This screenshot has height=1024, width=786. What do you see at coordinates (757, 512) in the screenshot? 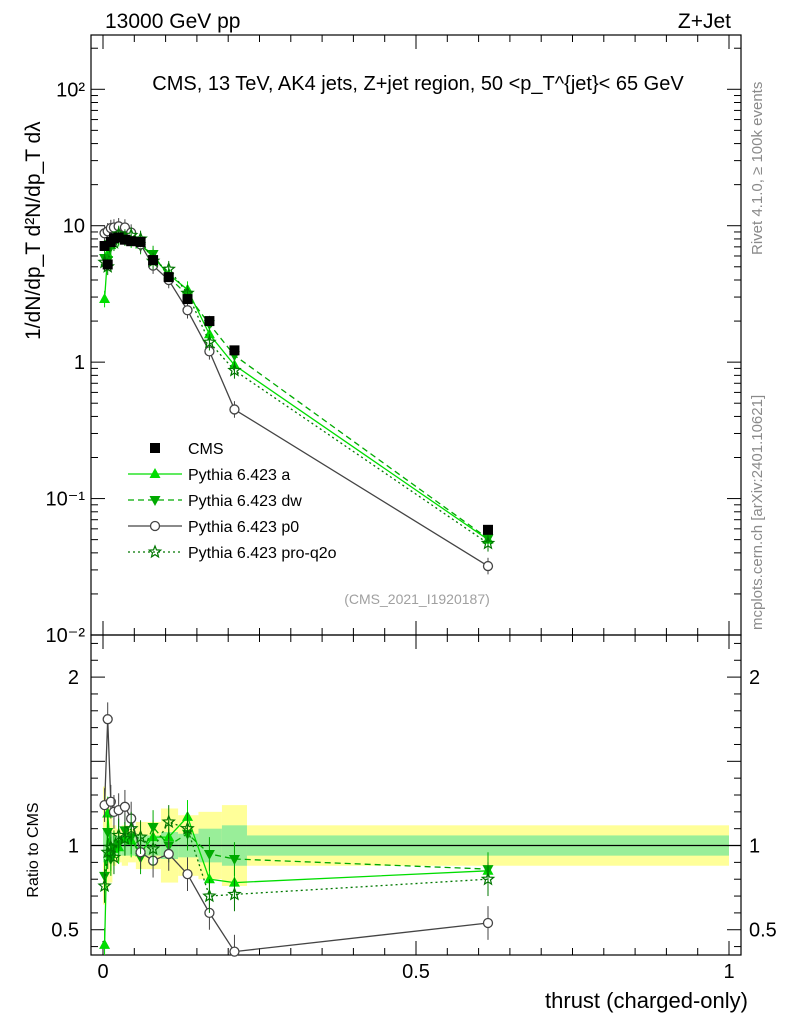
I see `side-text-bottom: mcplots.cern.ch [arXiv:2401.10621]` at bounding box center [757, 512].